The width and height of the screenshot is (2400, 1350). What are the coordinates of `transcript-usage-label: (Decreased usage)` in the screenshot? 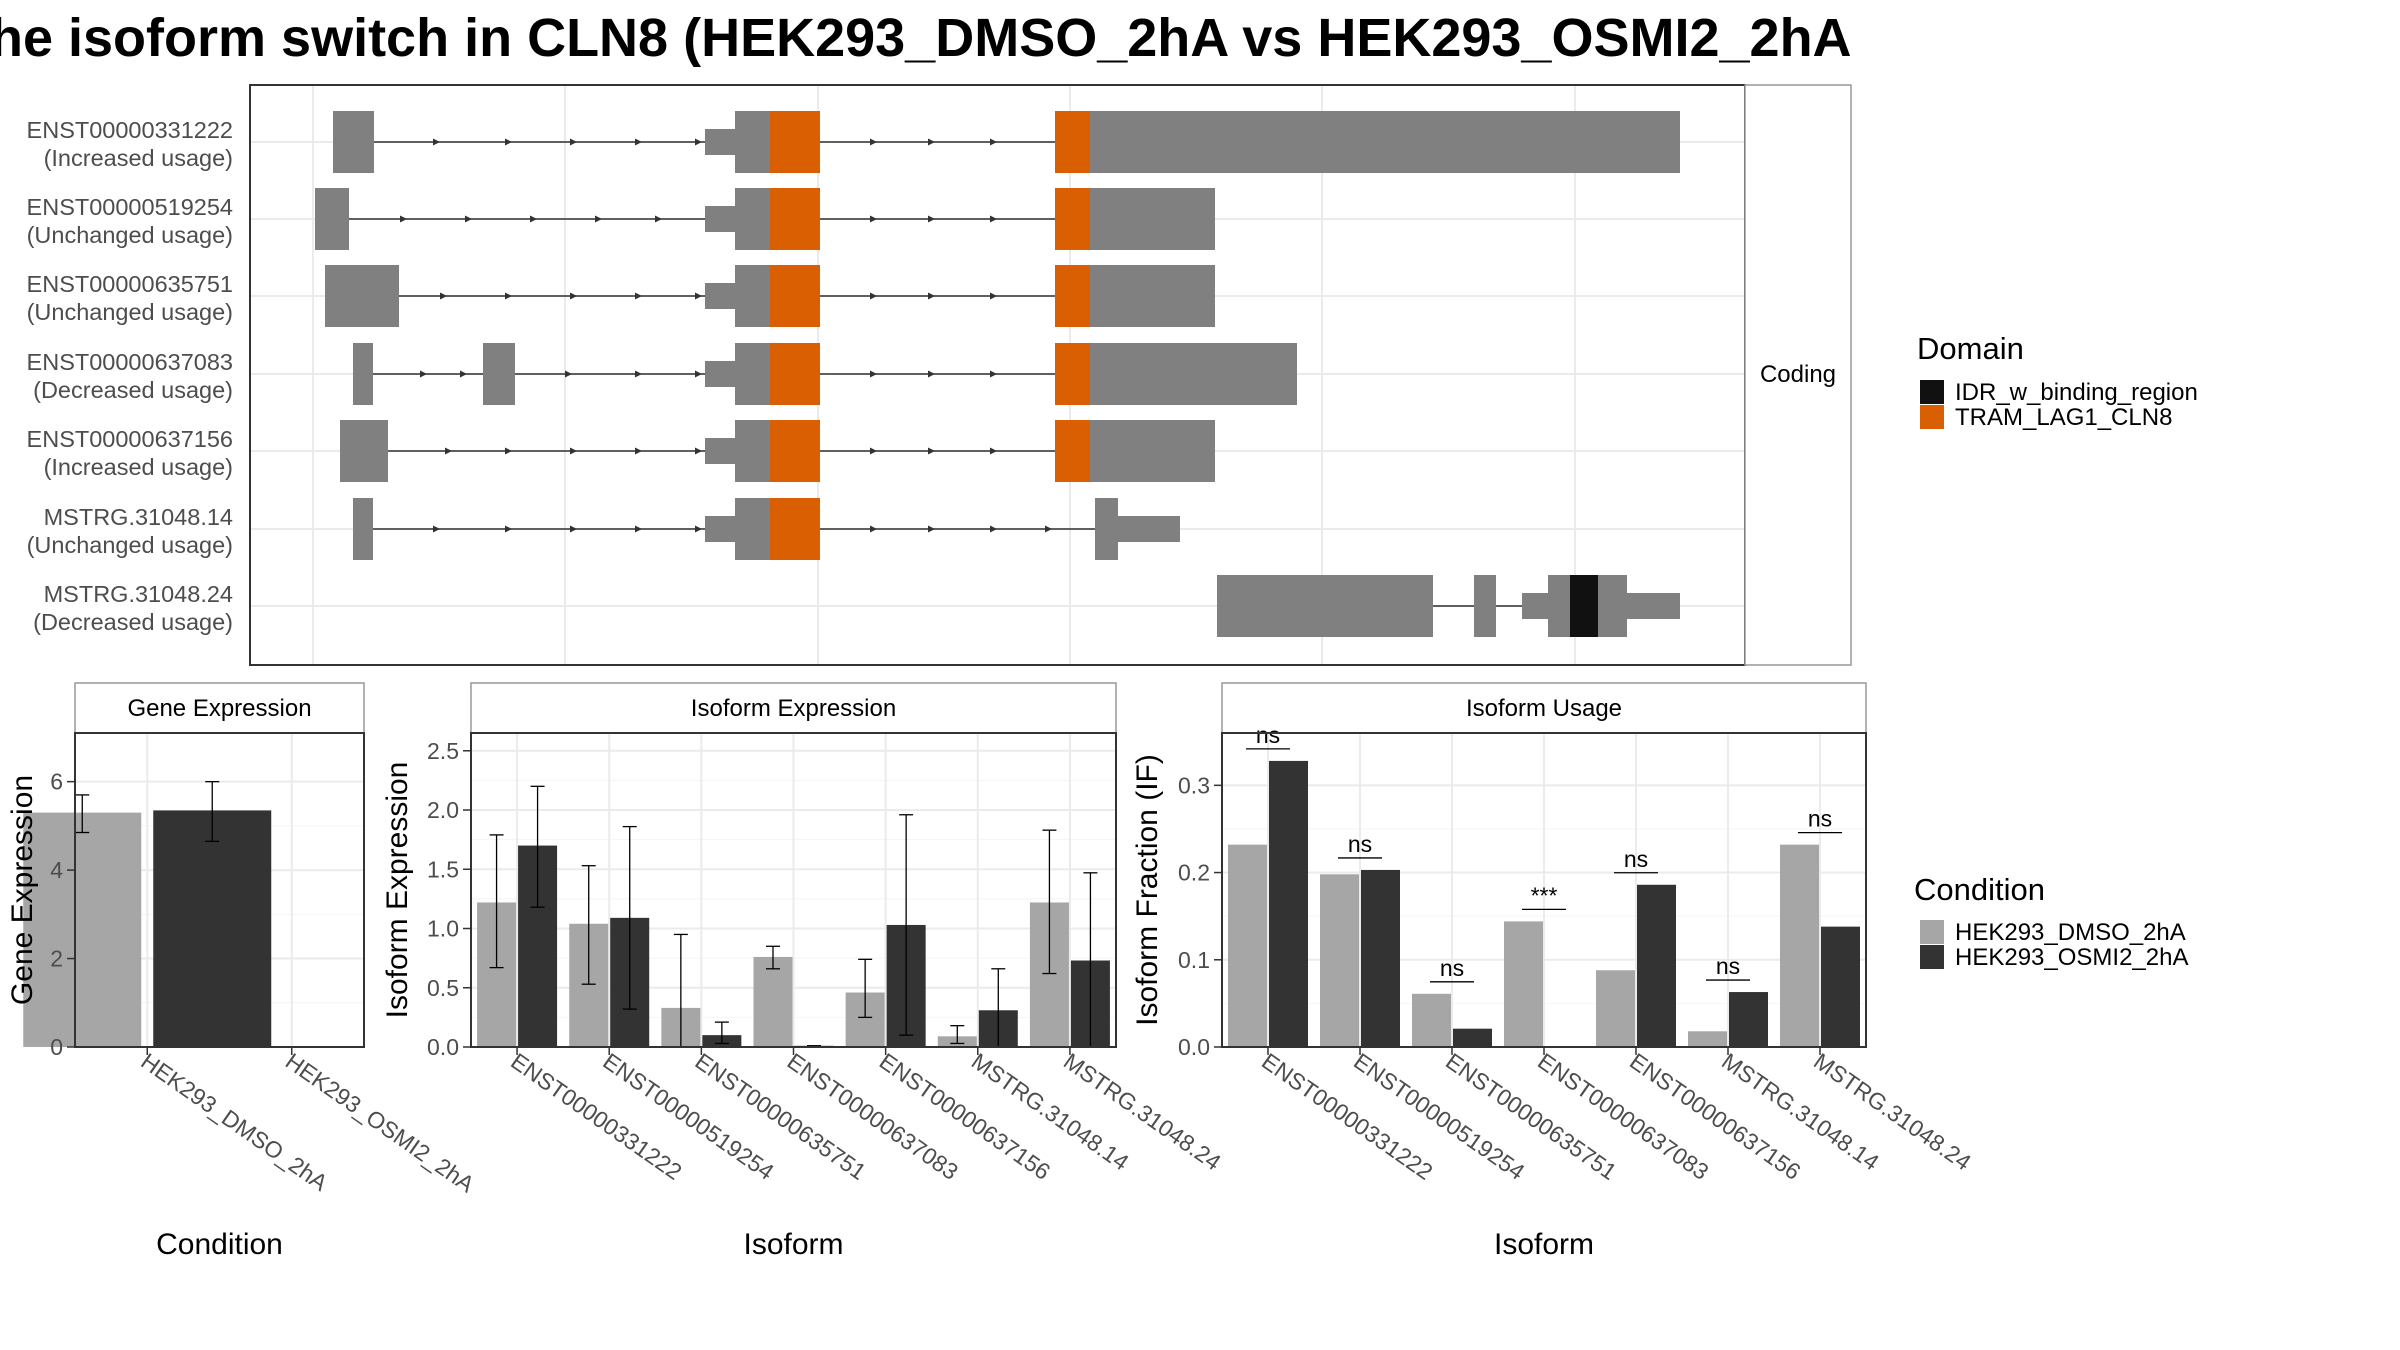 It's located at (133, 390).